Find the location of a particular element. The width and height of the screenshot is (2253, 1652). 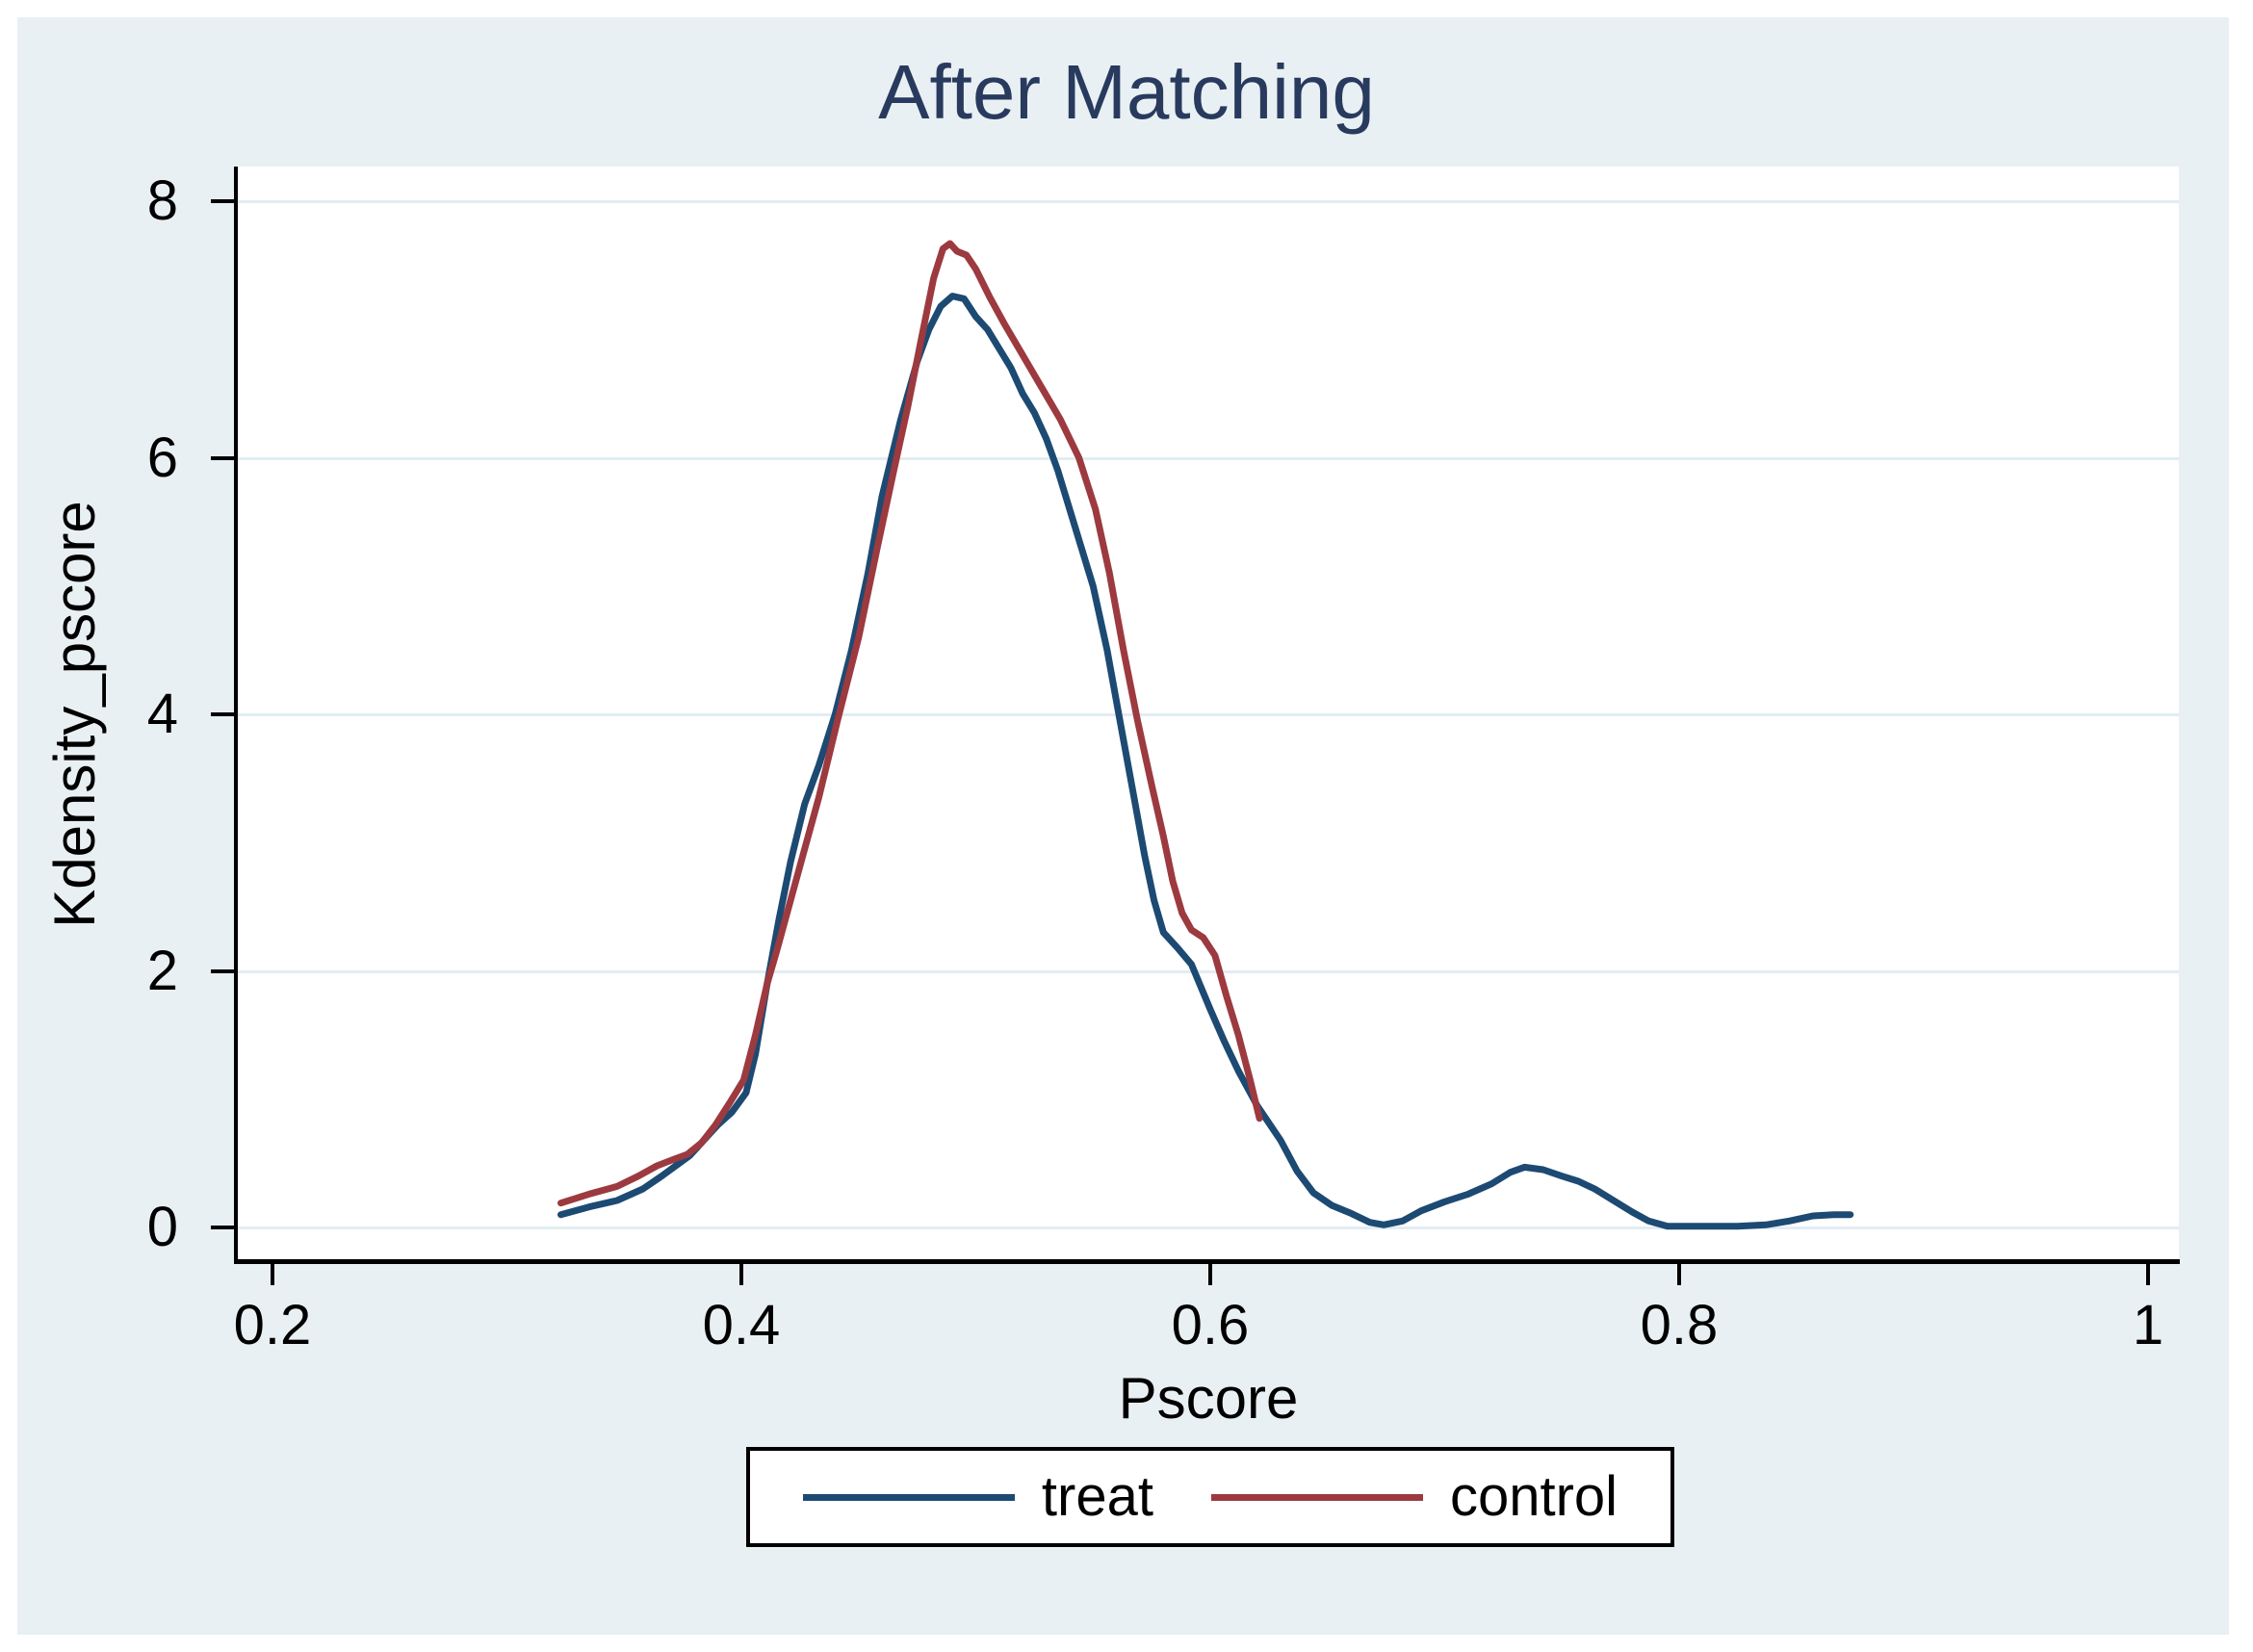

x-axis-line is located at coordinates (1207, 1261).